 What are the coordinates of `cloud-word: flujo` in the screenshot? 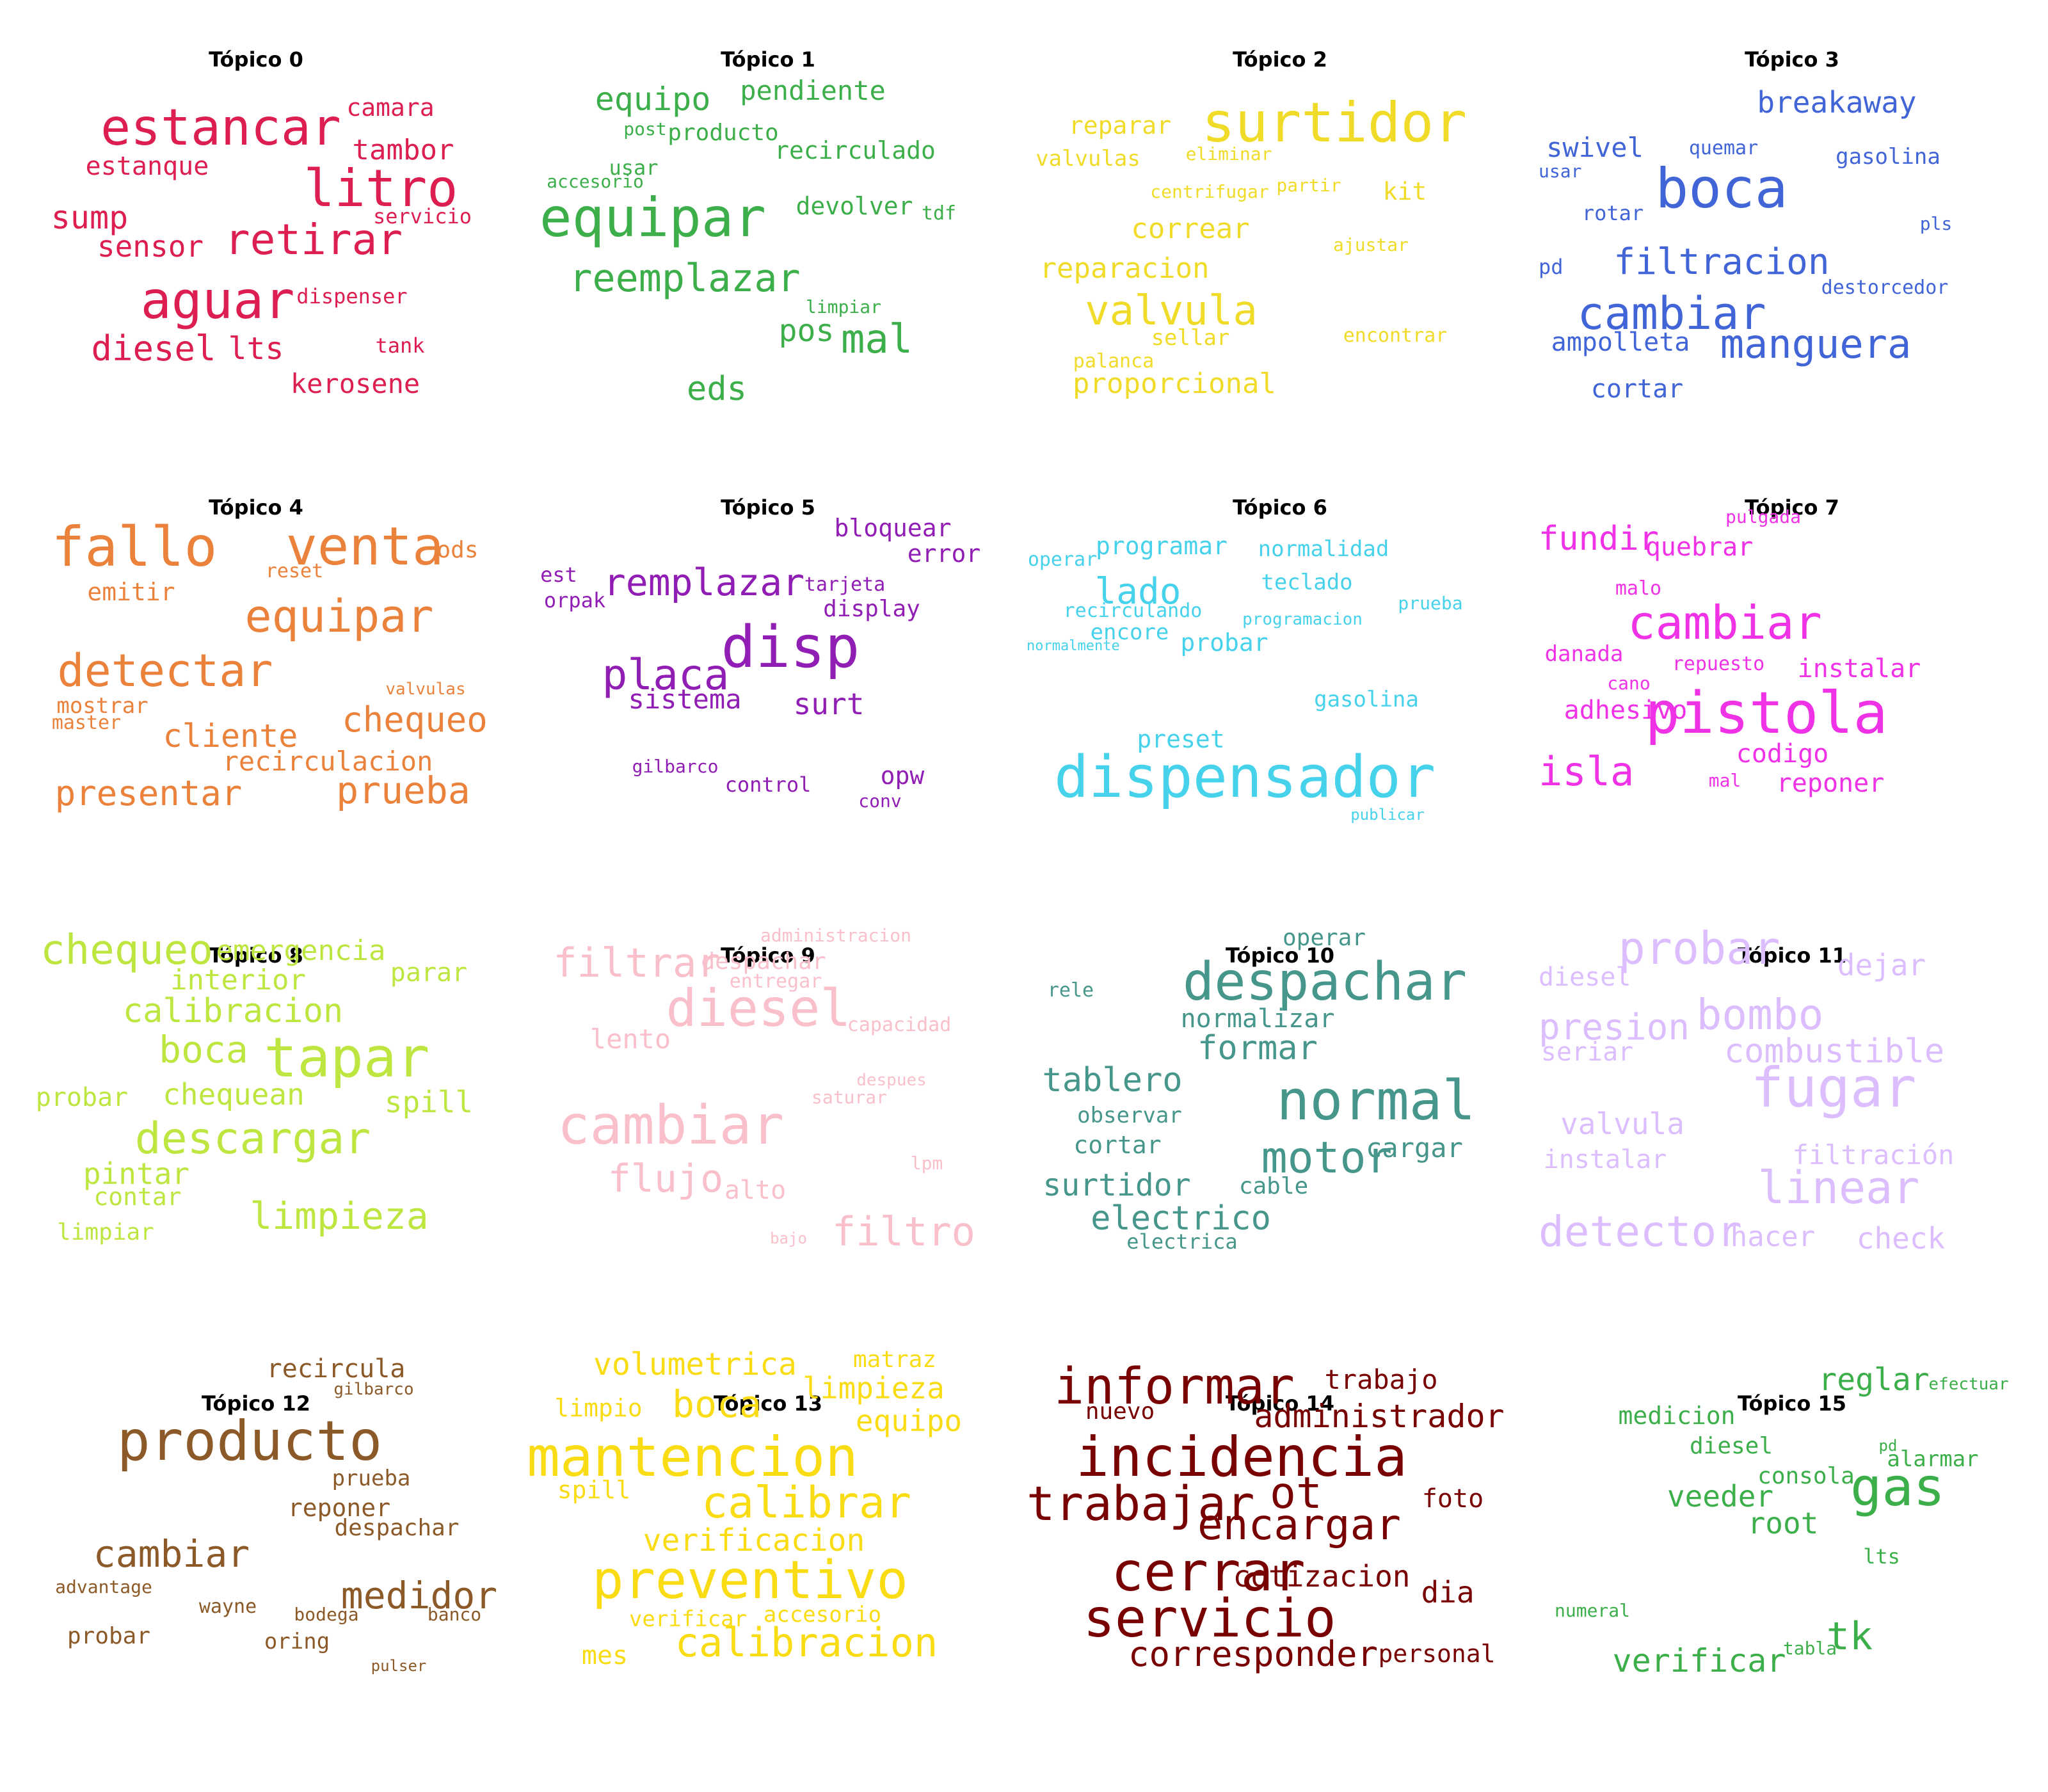 It's located at (665, 1178).